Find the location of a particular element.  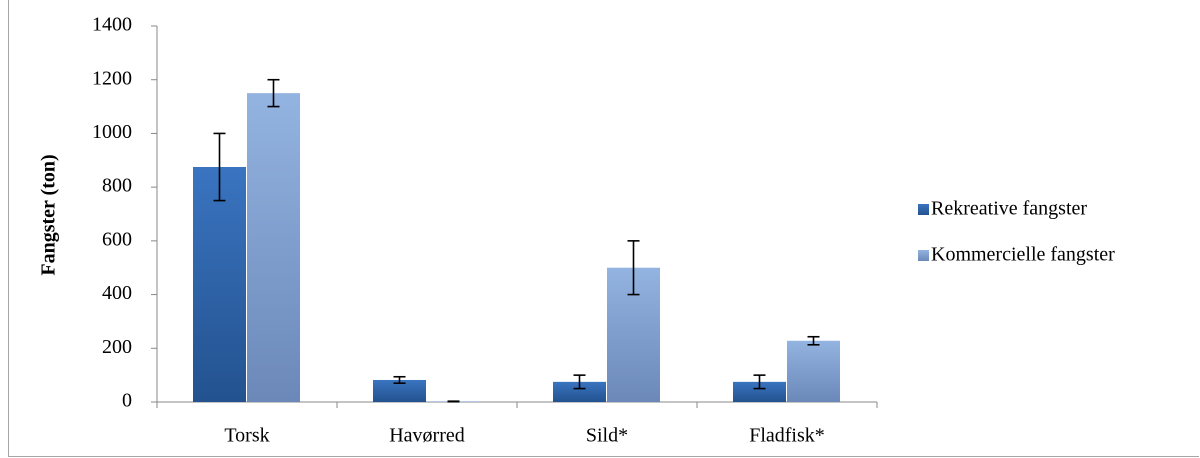

y-axis-title: Fangster (ton) is located at coordinates (49, 214).